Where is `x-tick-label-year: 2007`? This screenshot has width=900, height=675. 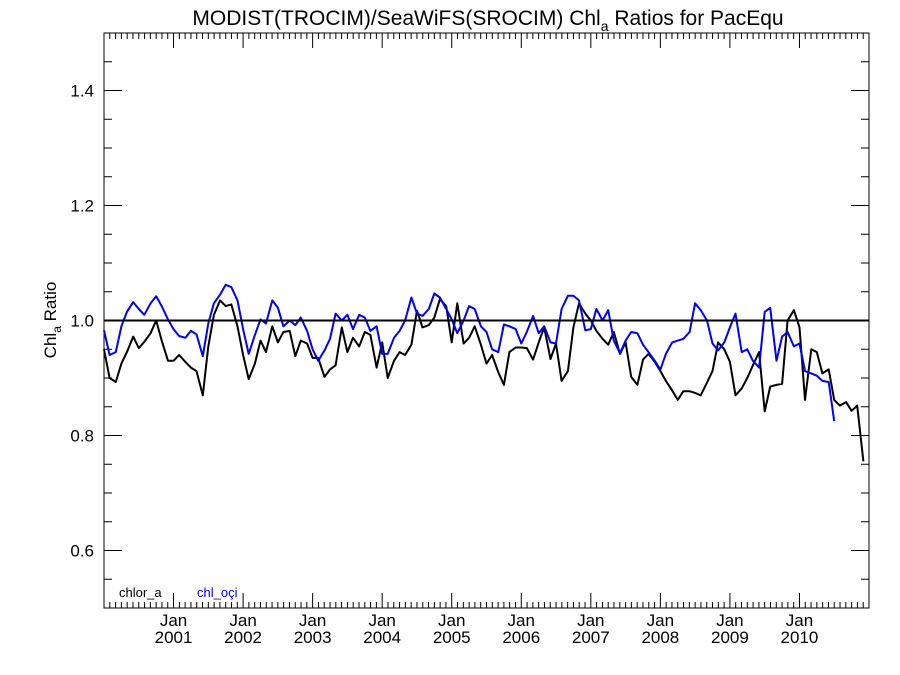
x-tick-label-year: 2007 is located at coordinates (591, 637).